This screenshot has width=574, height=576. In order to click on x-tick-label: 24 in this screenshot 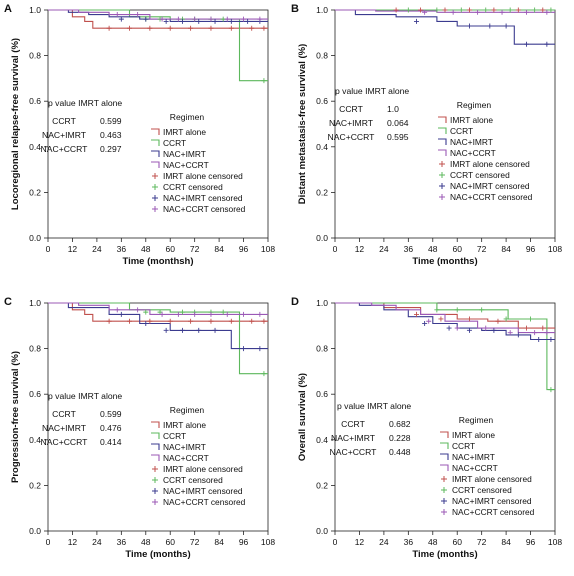, I will do `click(97, 249)`.